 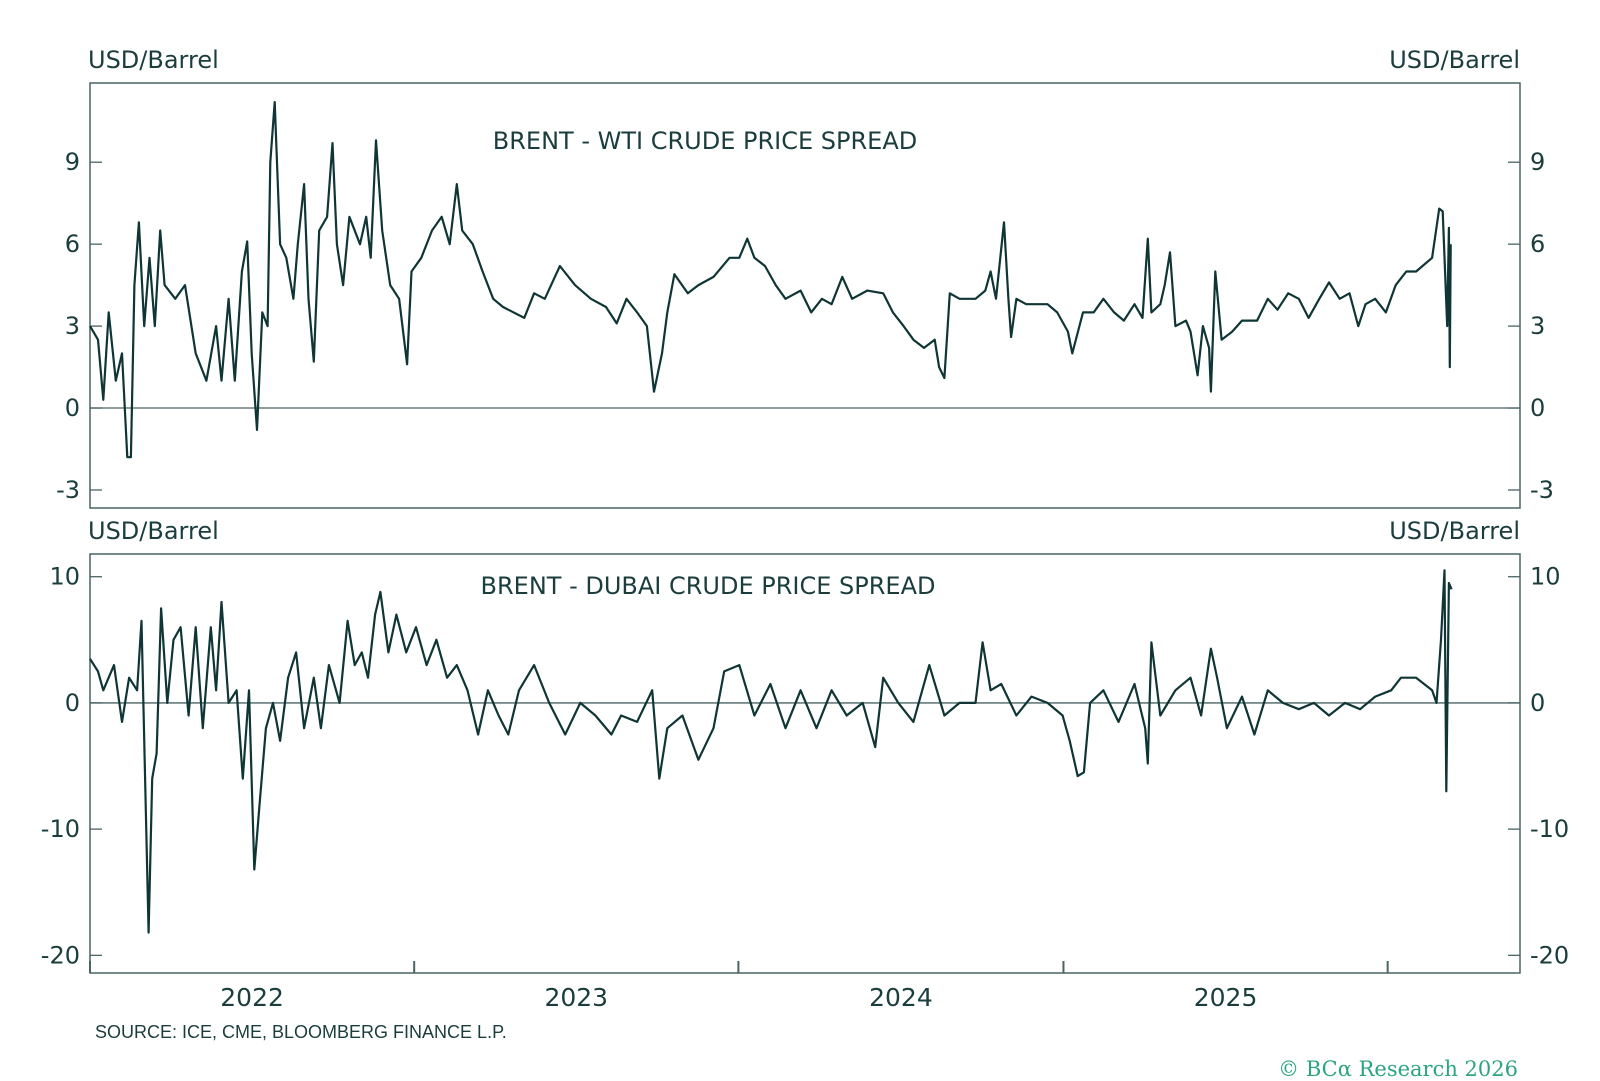 What do you see at coordinates (708, 586) in the screenshot?
I see `chart-title: BRENT - DUBAI CRUDE PRICE SPREAD` at bounding box center [708, 586].